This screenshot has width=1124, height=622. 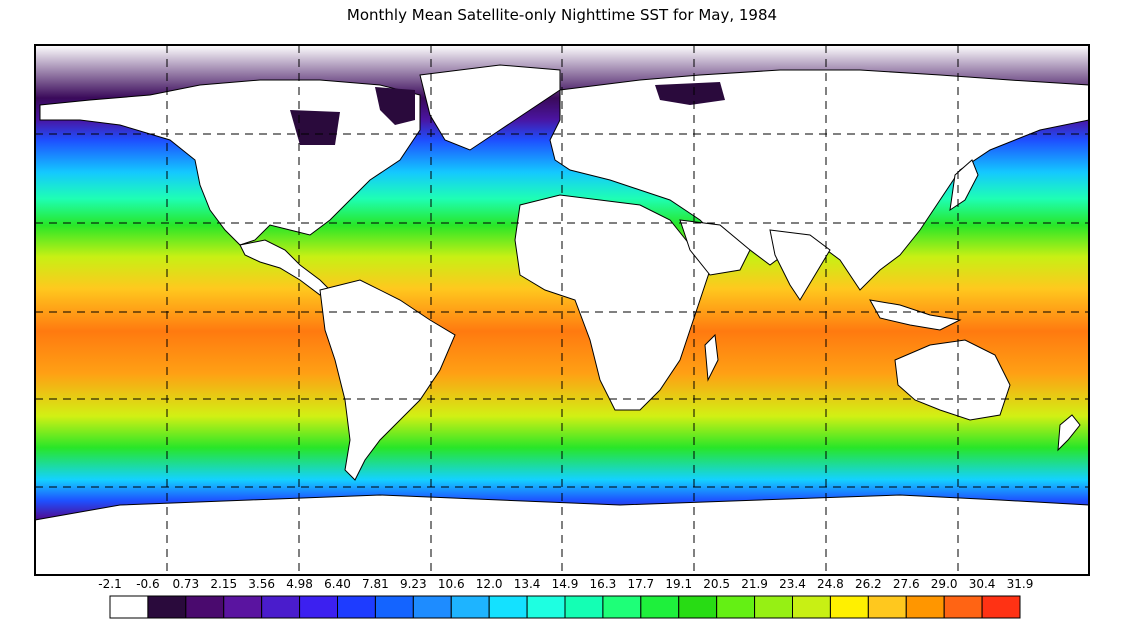 What do you see at coordinates (387, 380) in the screenshot?
I see `land-south-america` at bounding box center [387, 380].